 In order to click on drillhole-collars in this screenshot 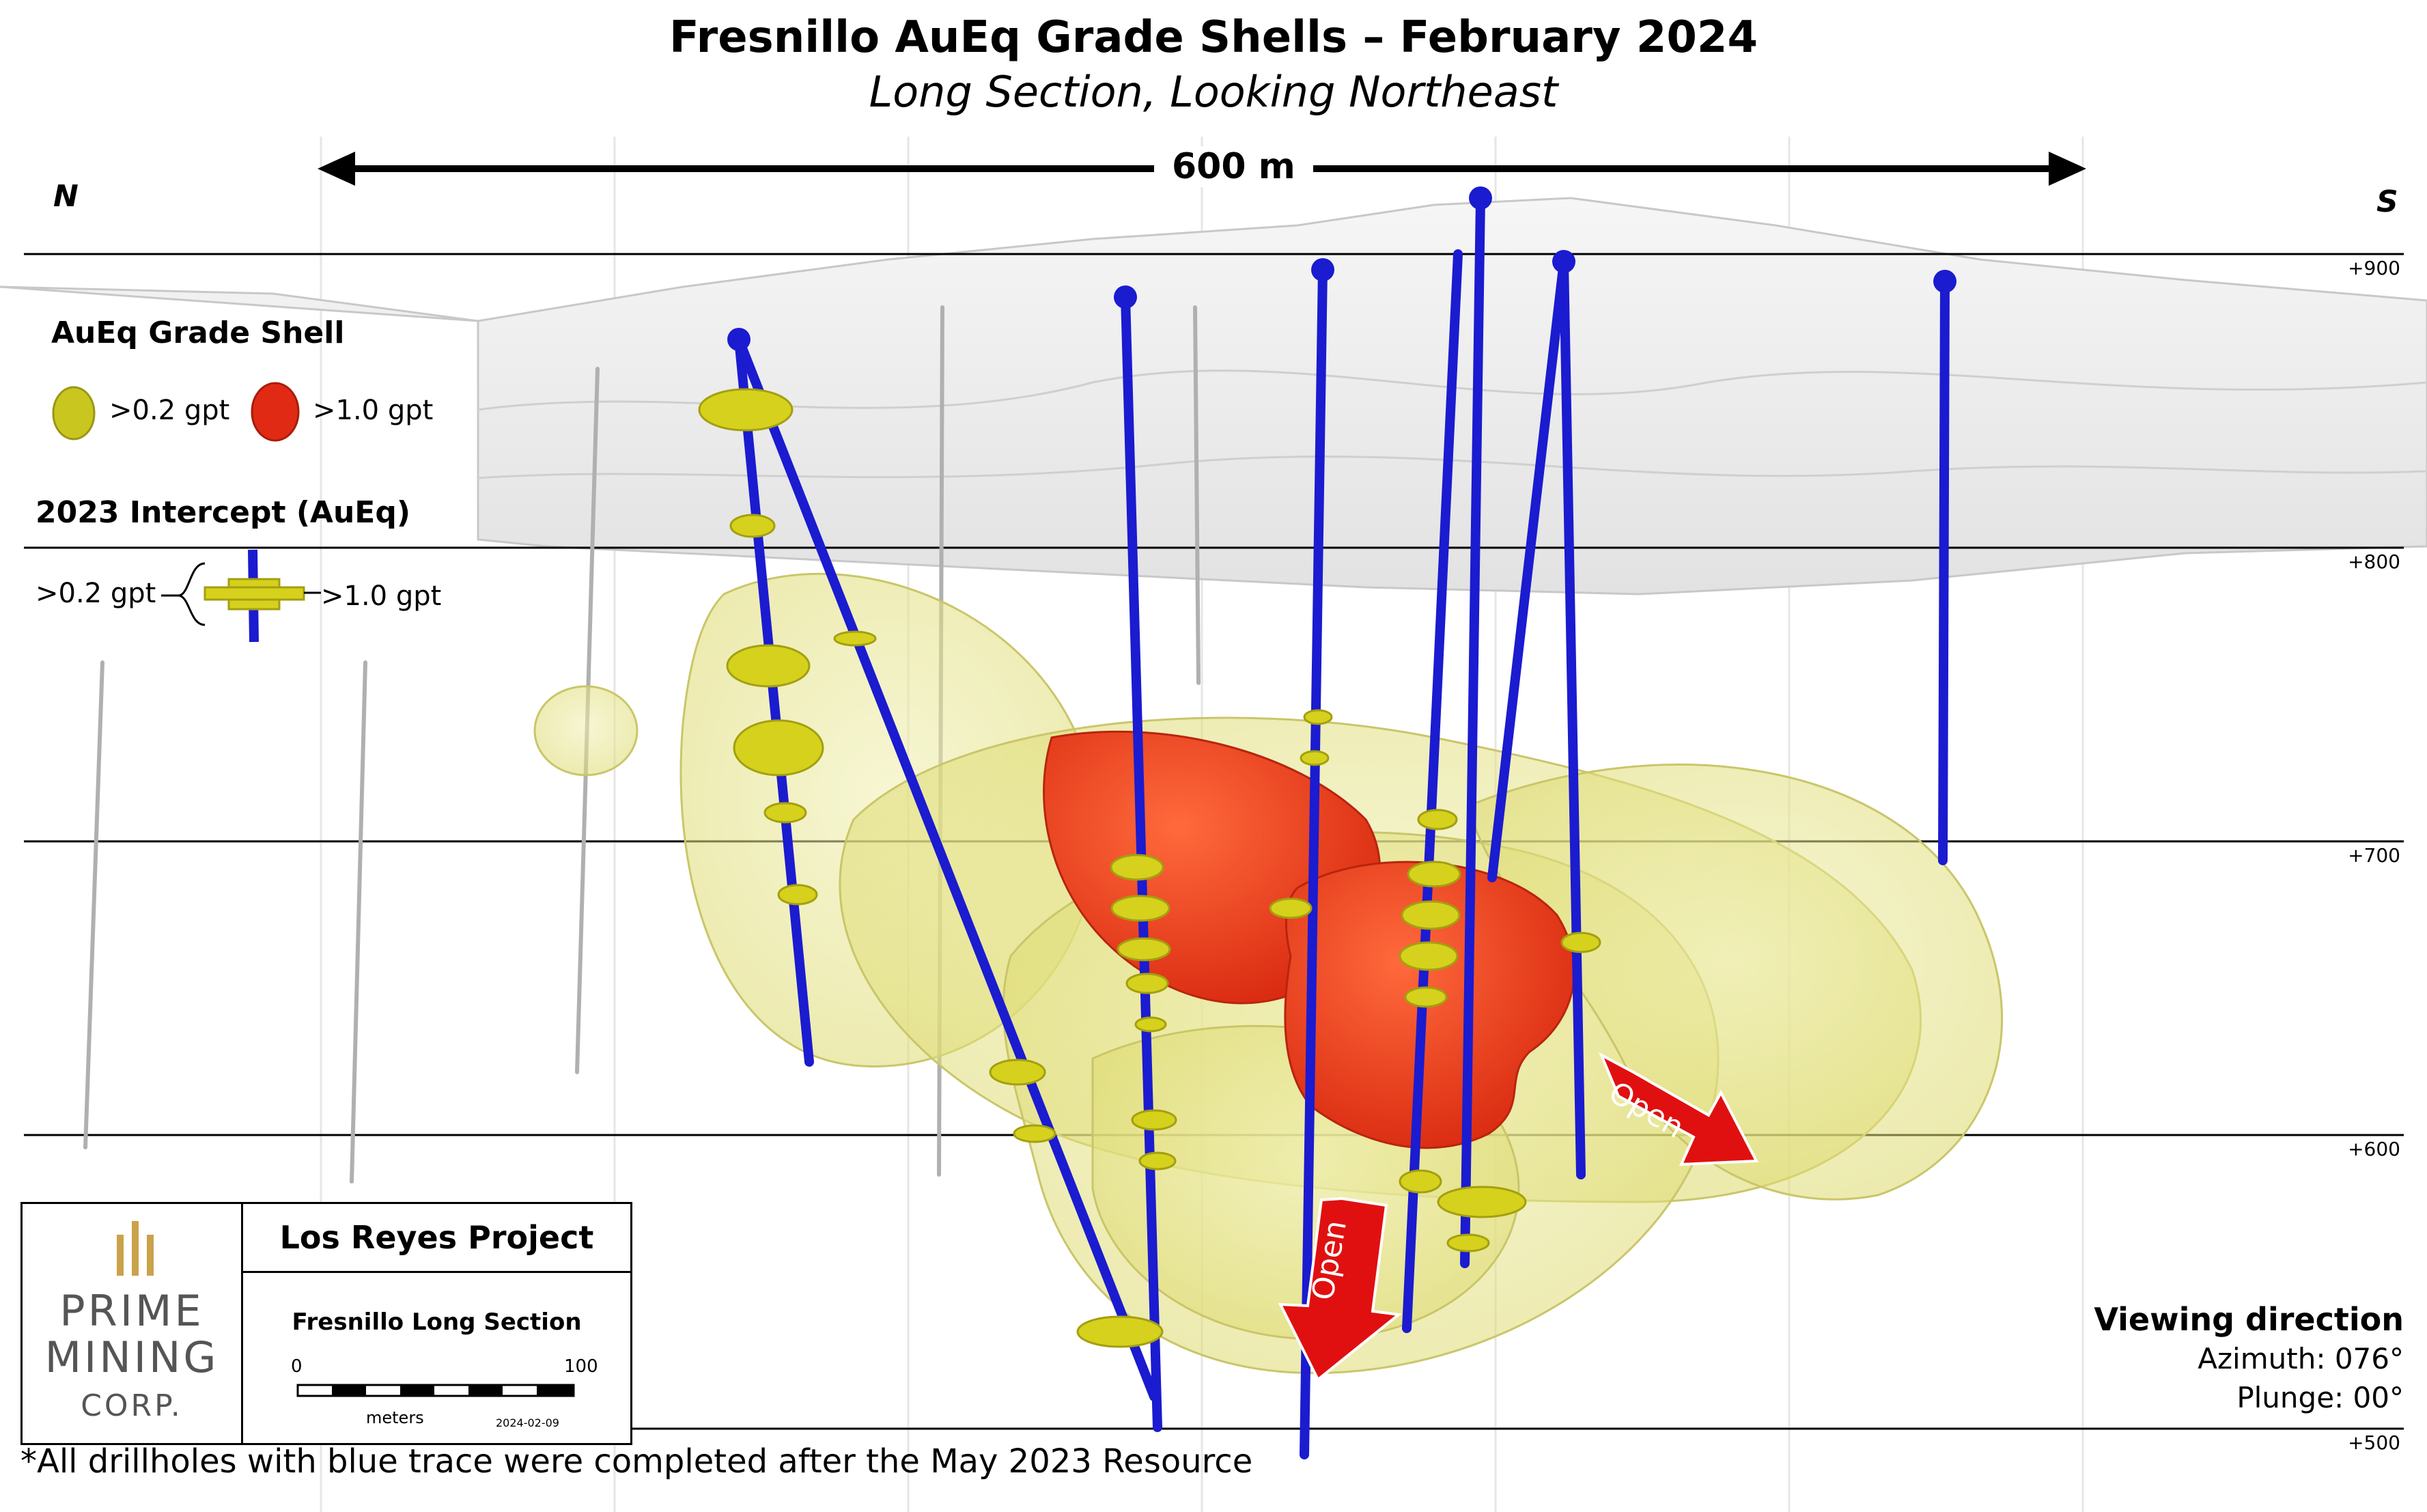, I will do `click(1341, 268)`.